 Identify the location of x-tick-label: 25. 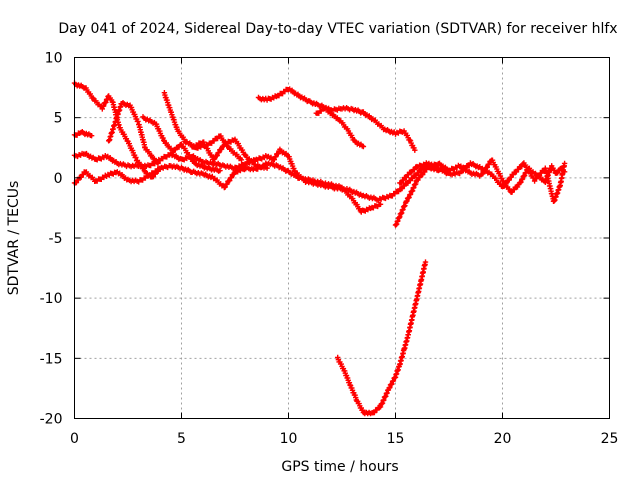
(610, 439).